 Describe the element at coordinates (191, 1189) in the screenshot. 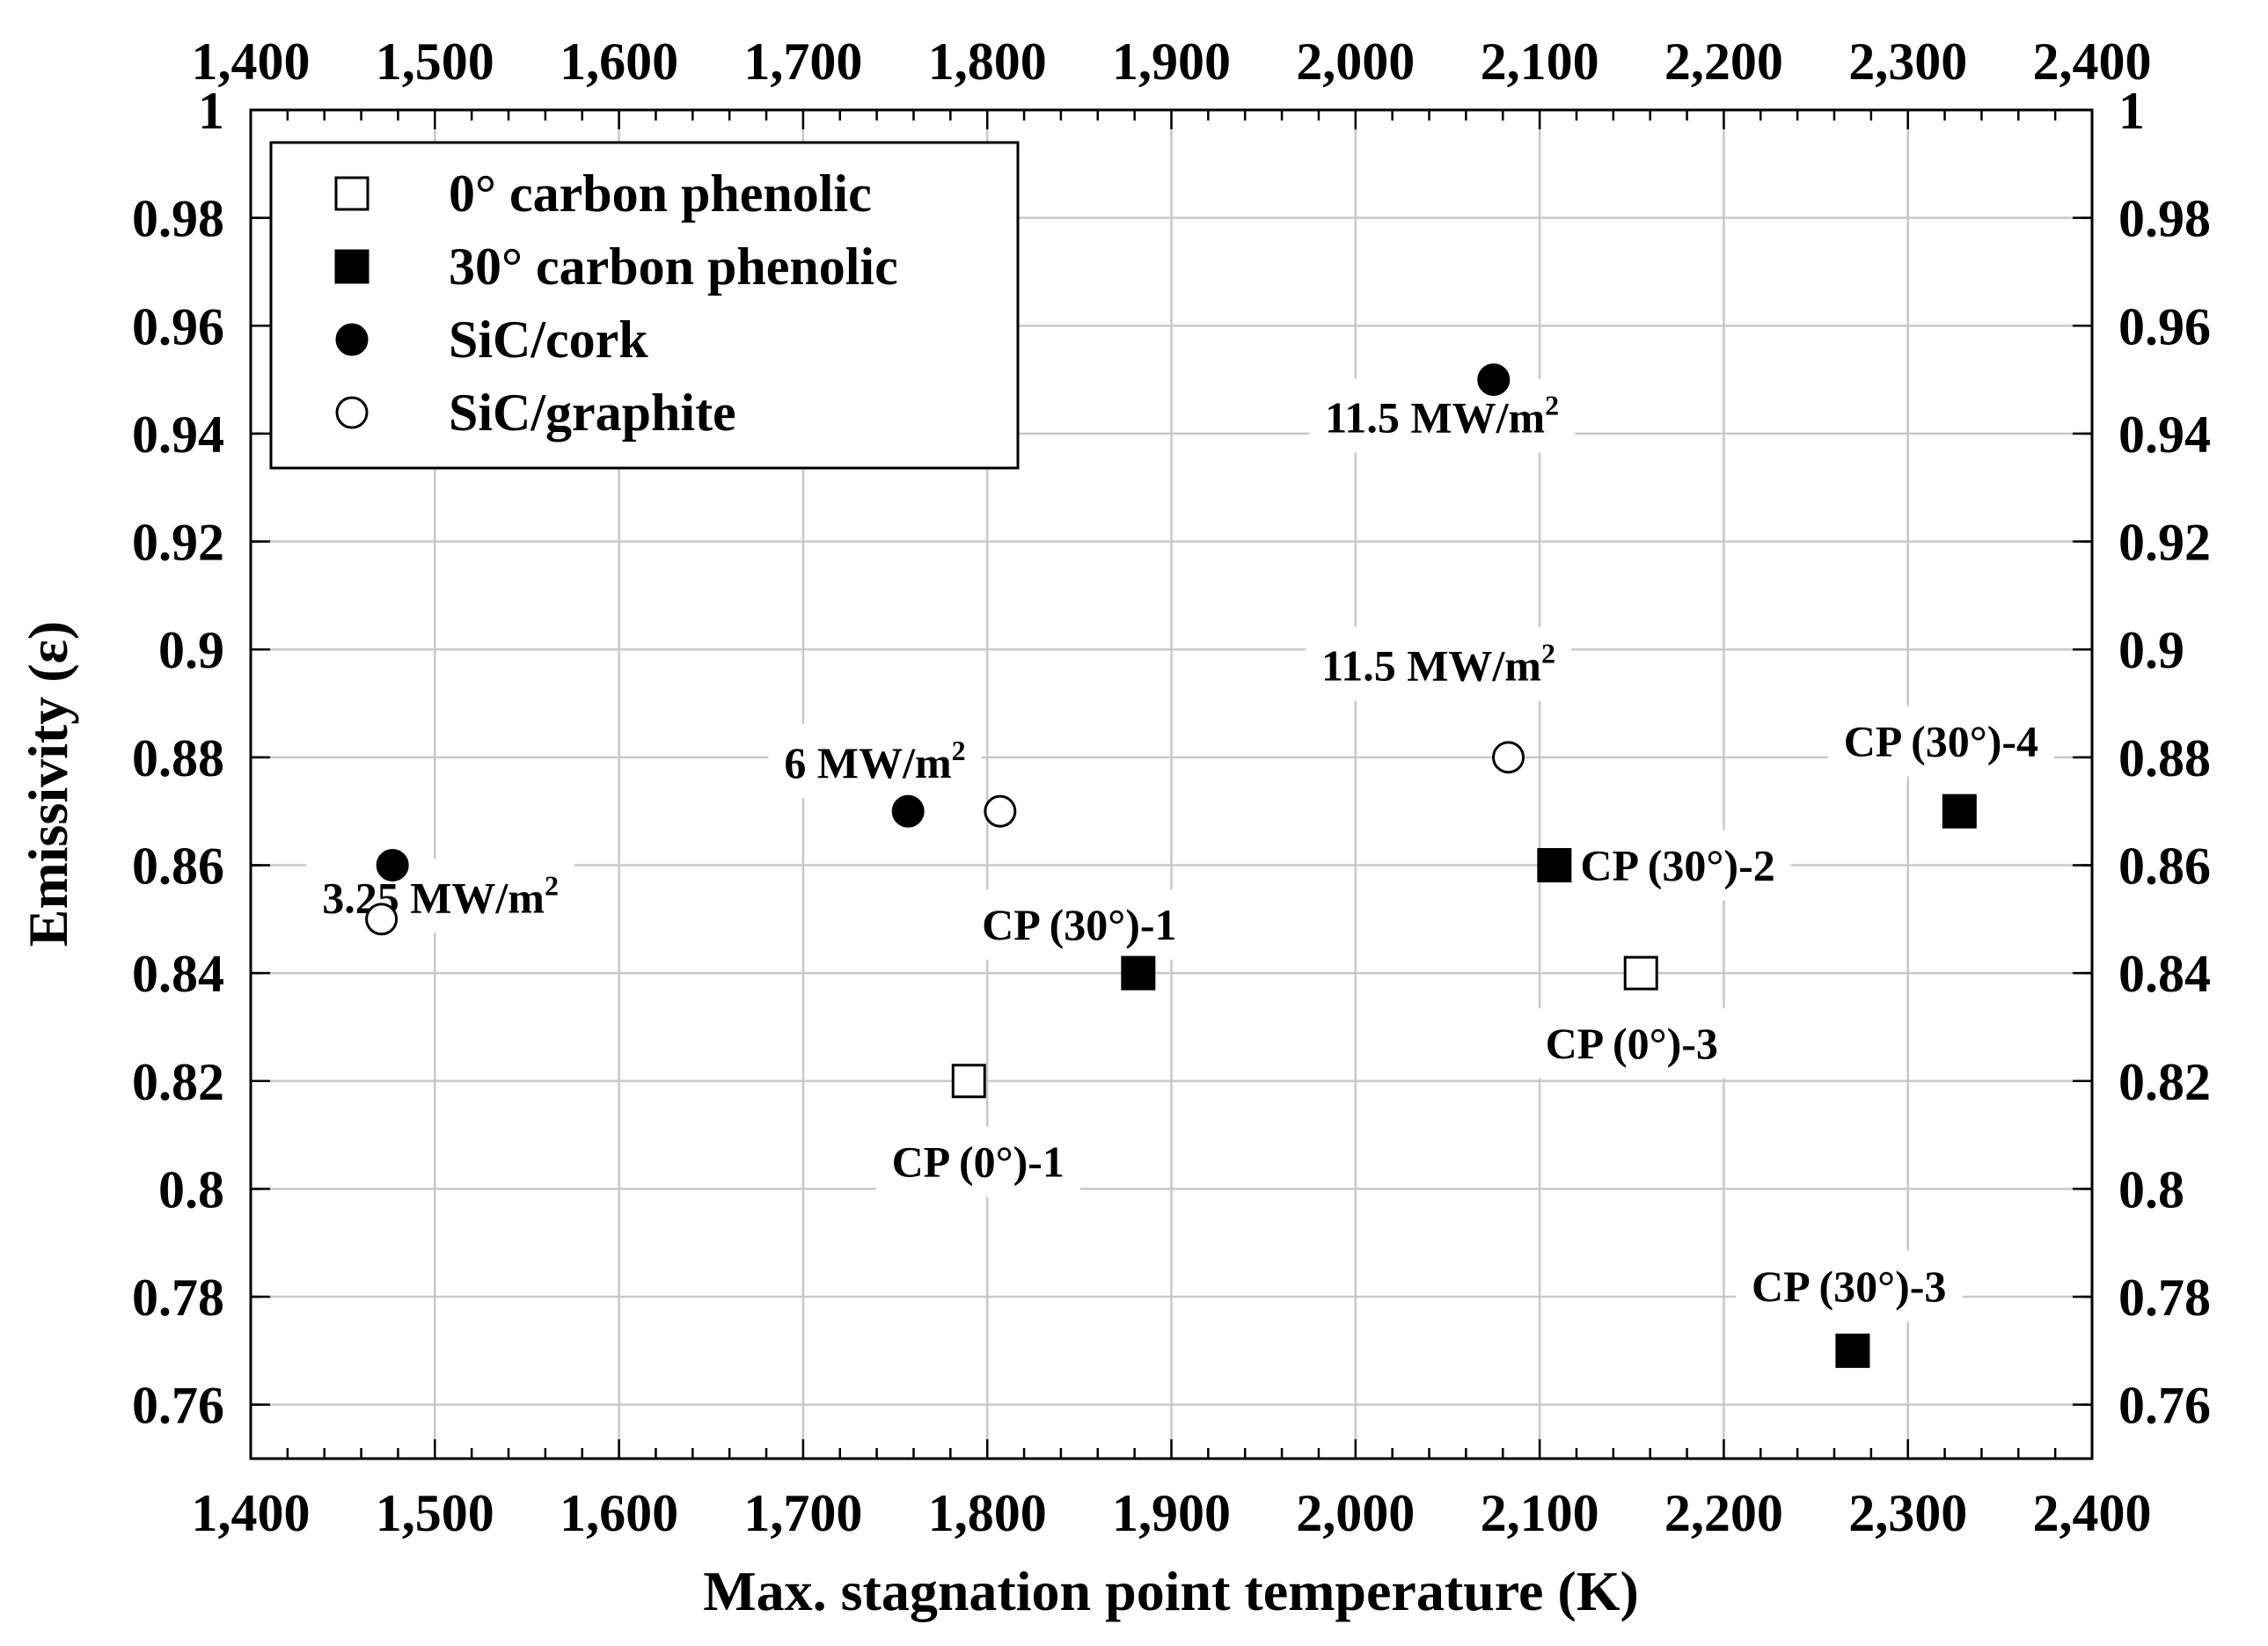

I see `y-tick-label: 0.8` at that location.